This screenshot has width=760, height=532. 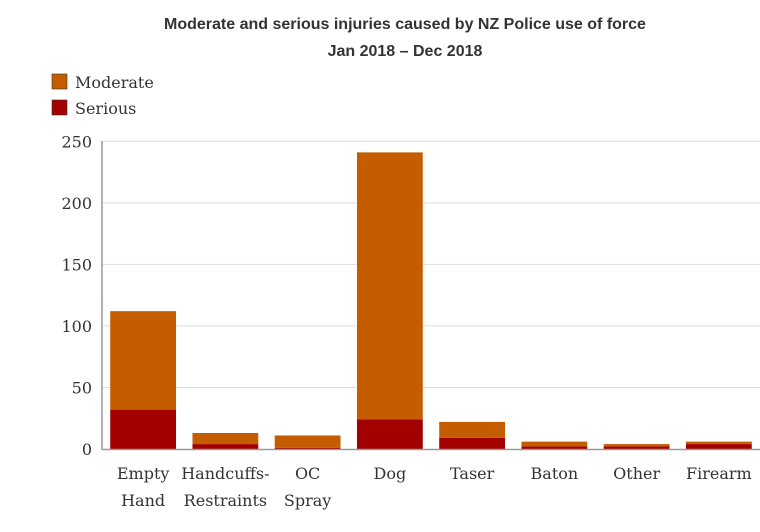 I want to click on legend-swatch-serious, so click(x=59, y=107).